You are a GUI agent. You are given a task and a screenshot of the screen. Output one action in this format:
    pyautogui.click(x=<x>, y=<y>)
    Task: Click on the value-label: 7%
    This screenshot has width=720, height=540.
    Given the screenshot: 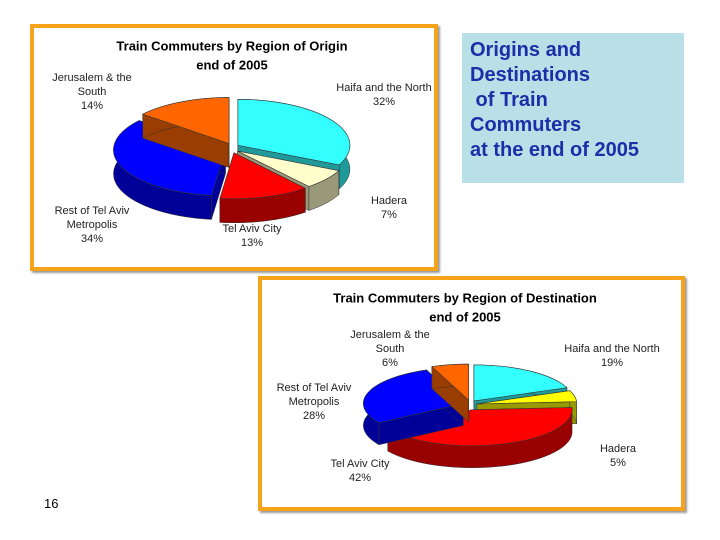 What is the action you would take?
    pyautogui.click(x=389, y=215)
    